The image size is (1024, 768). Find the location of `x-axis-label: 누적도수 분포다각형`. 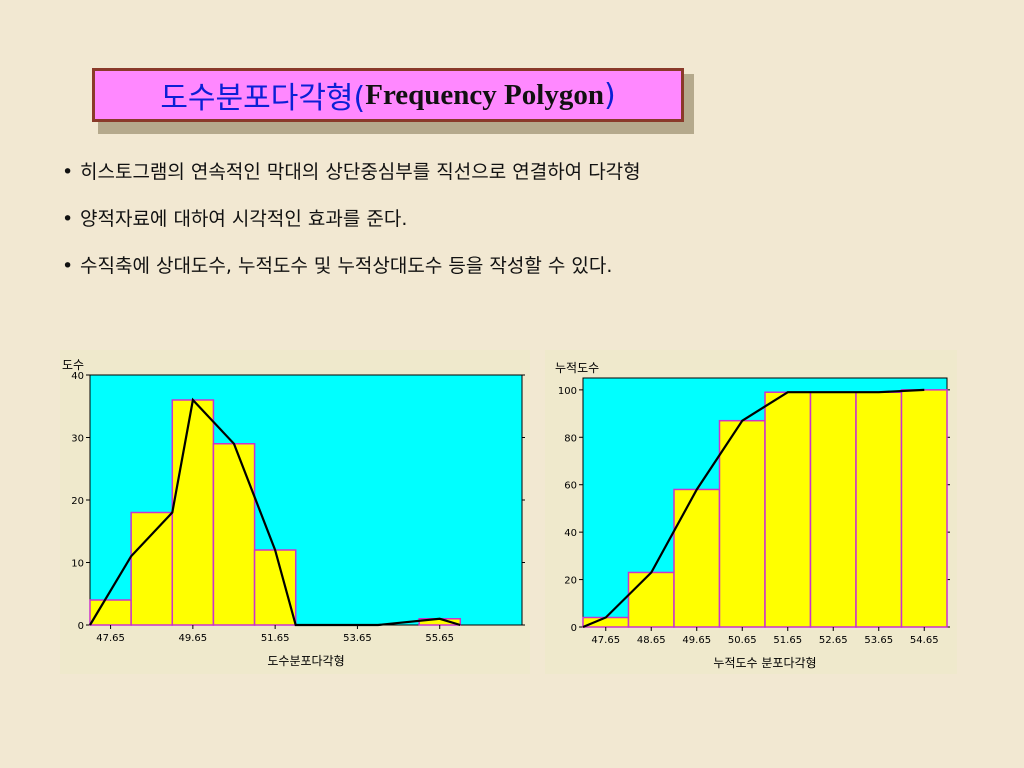

x-axis-label: 누적도수 분포다각형 is located at coordinates (764, 663).